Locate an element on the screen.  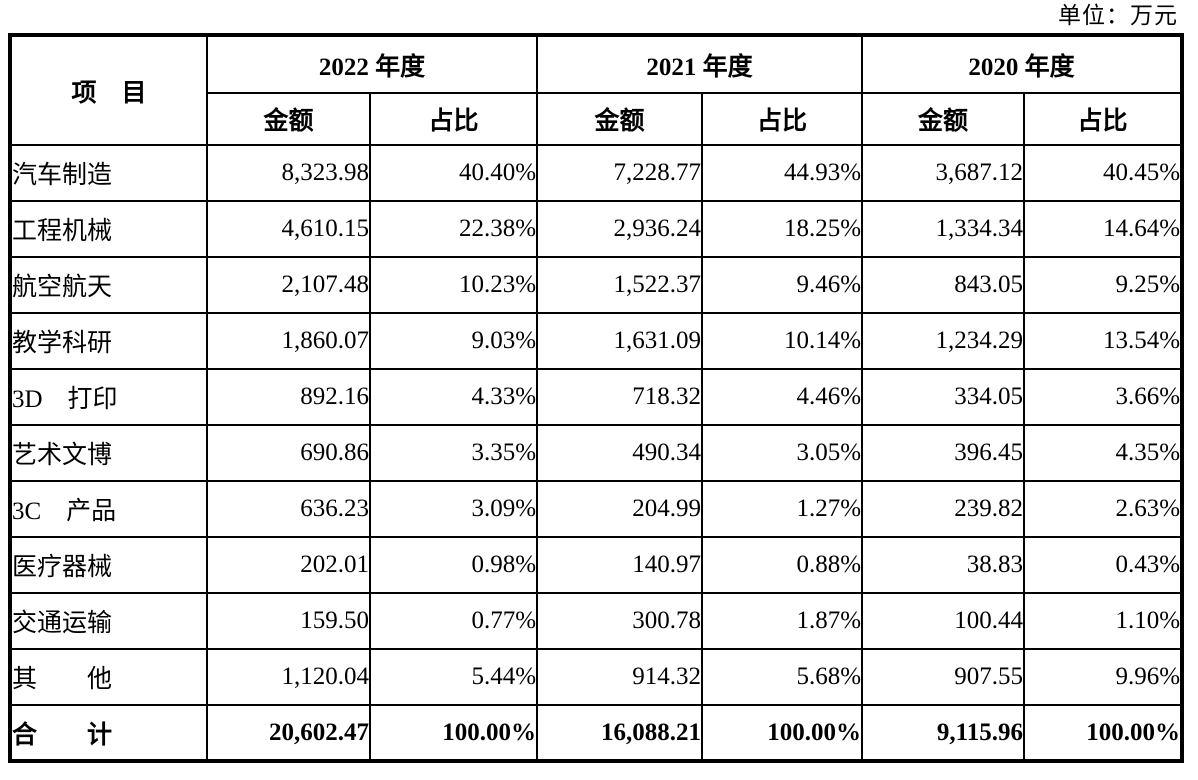
cell-amount-2021: 1,631.09 is located at coordinates (620, 341).